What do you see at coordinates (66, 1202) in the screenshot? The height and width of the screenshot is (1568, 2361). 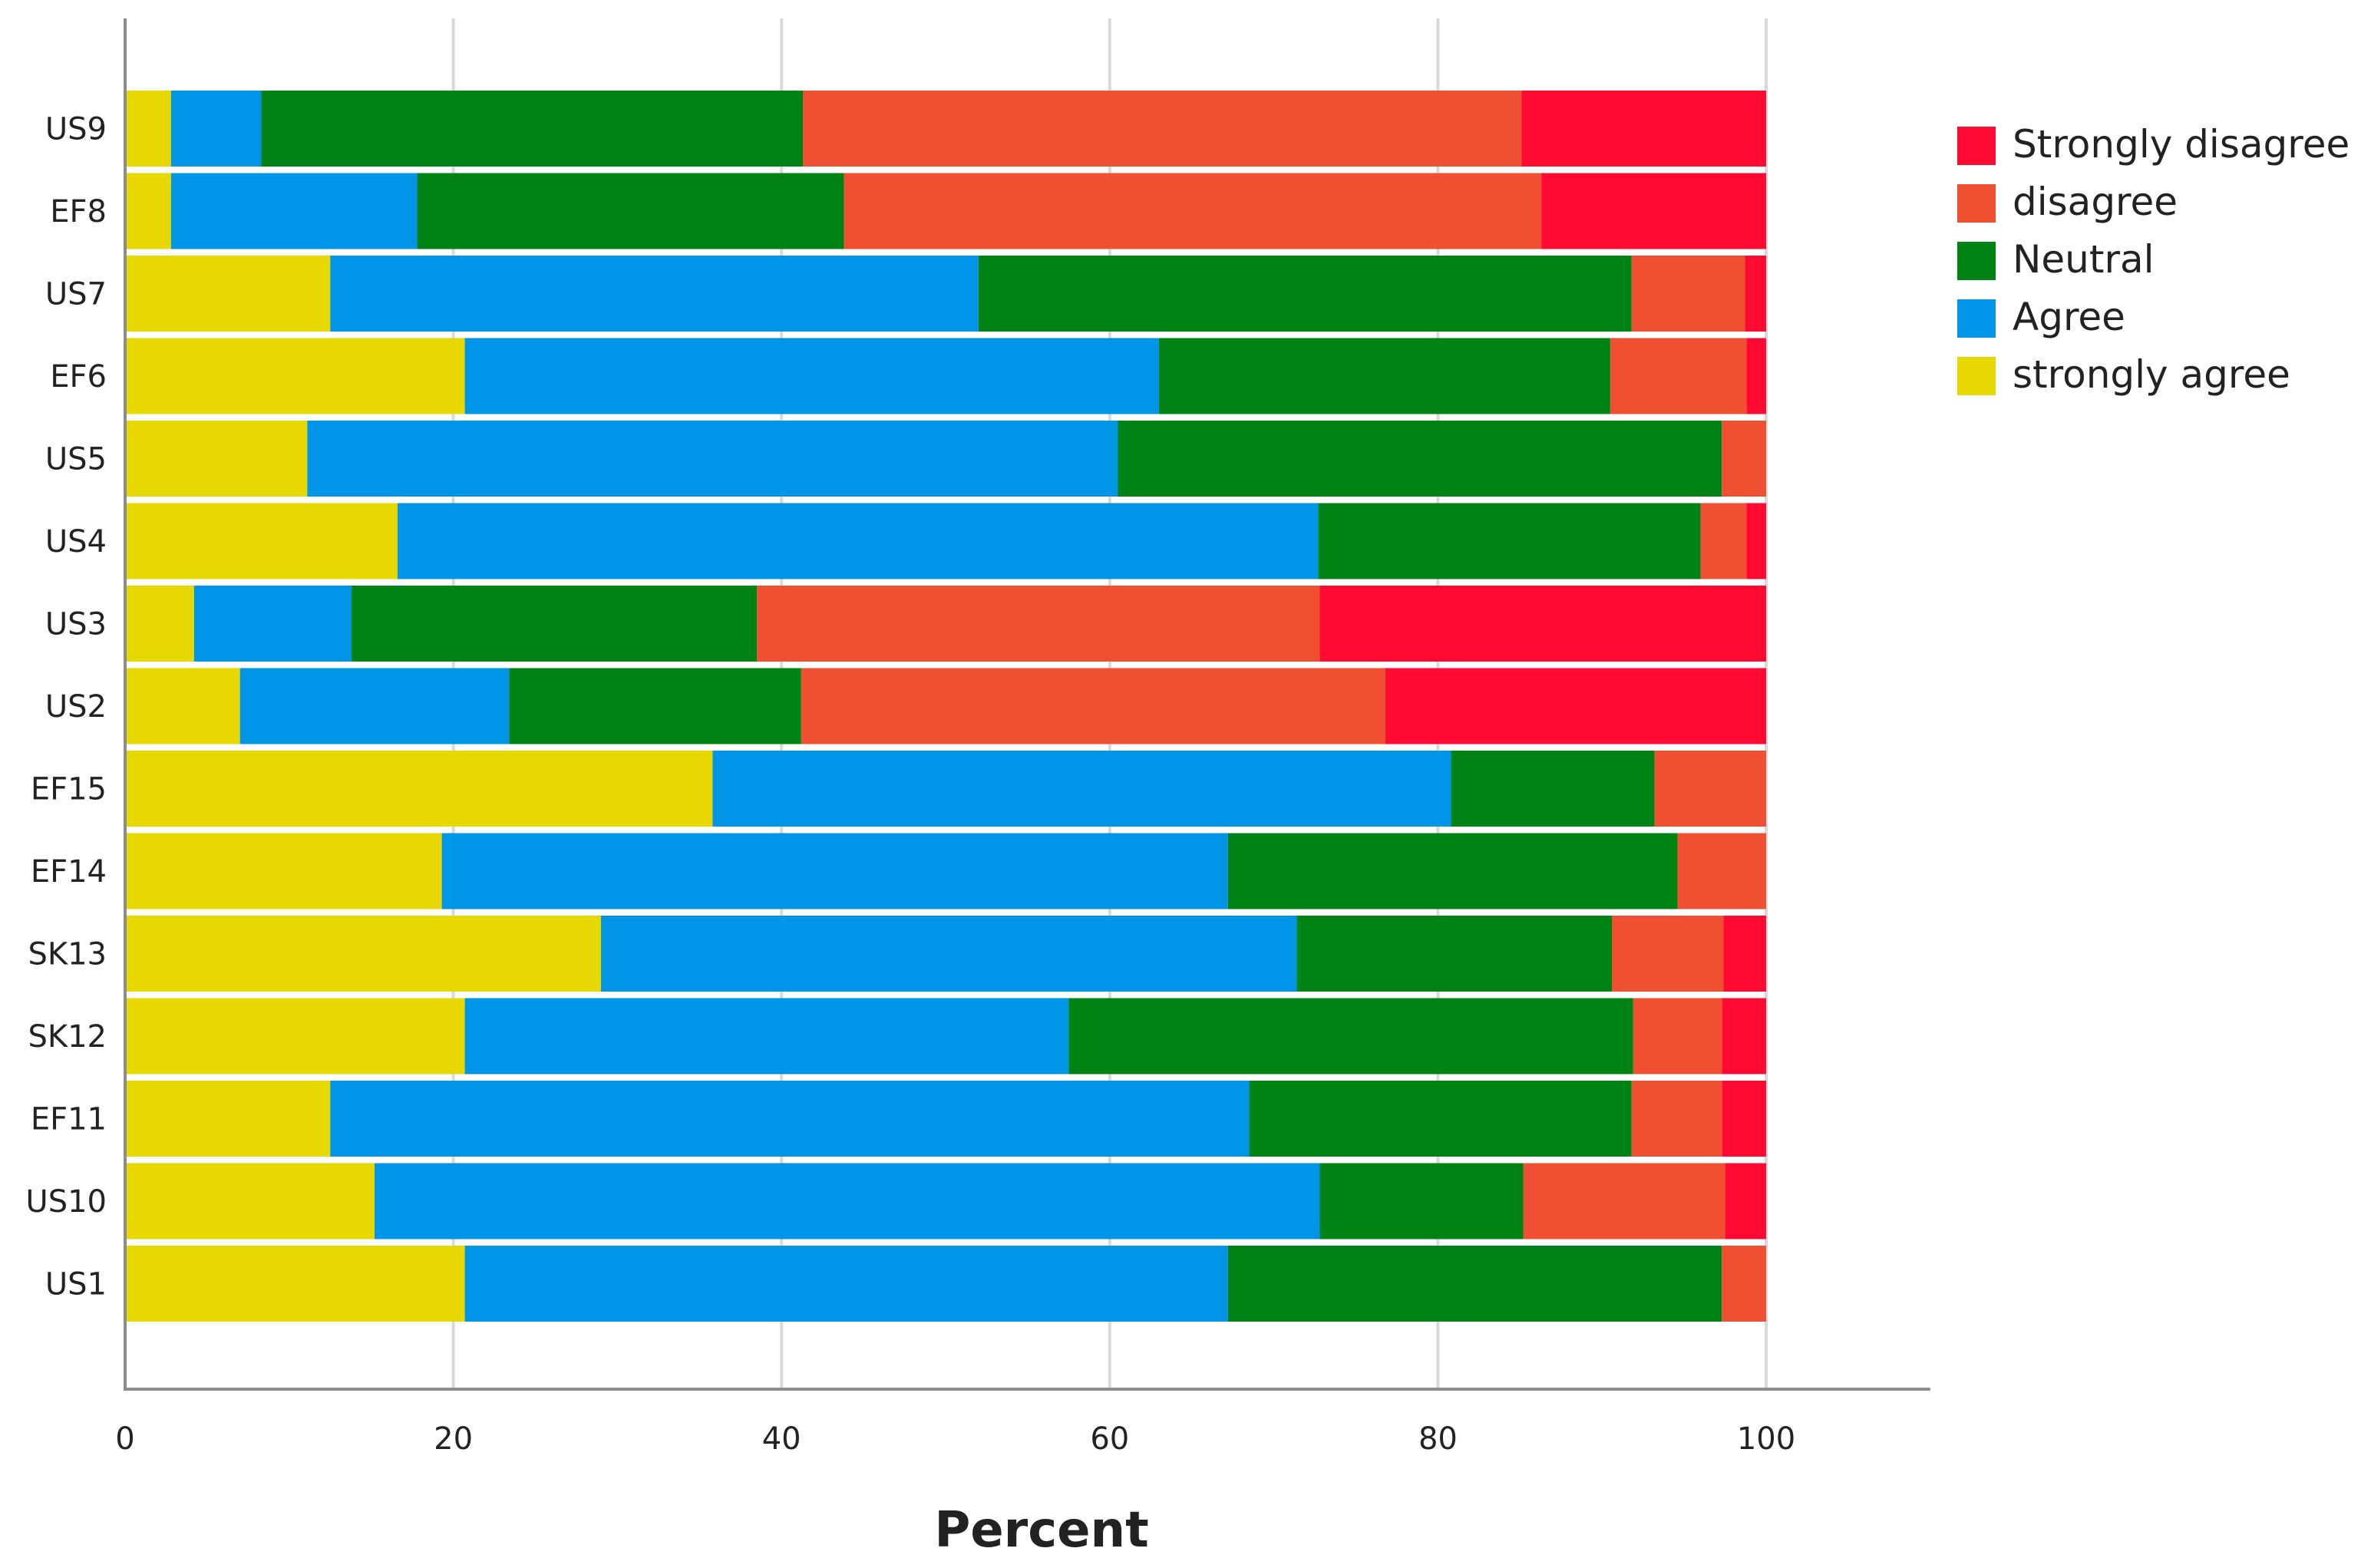 I see `category-label-us10: US10` at bounding box center [66, 1202].